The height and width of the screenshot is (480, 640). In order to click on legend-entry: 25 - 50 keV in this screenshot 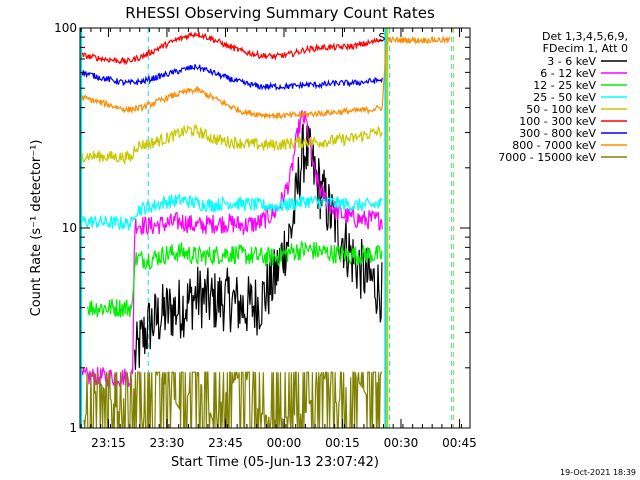, I will do `click(580, 97)`.